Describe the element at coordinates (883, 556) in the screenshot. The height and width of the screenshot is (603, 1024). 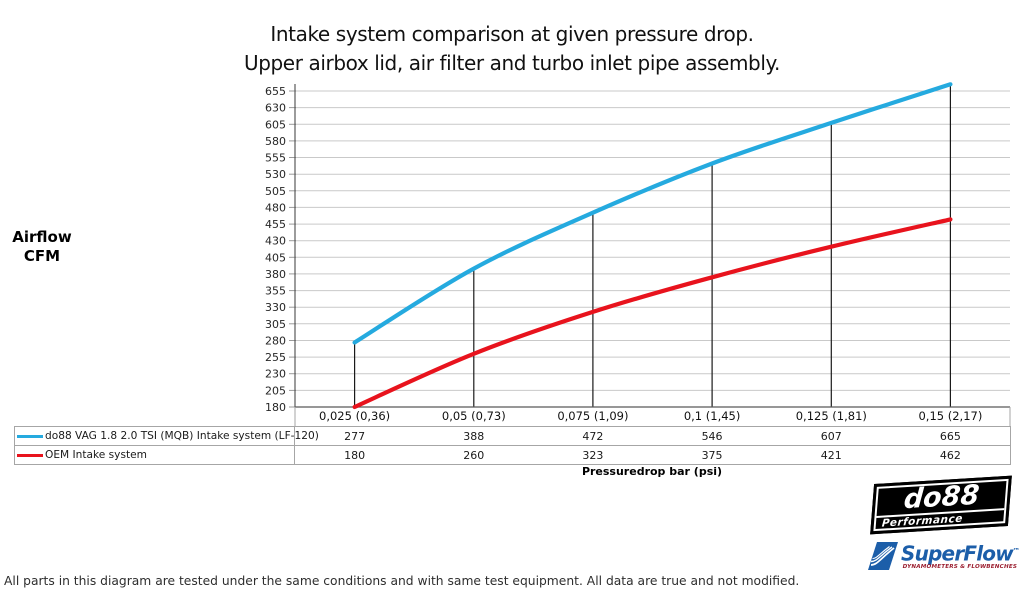
I see `superflow-waves-icon` at that location.